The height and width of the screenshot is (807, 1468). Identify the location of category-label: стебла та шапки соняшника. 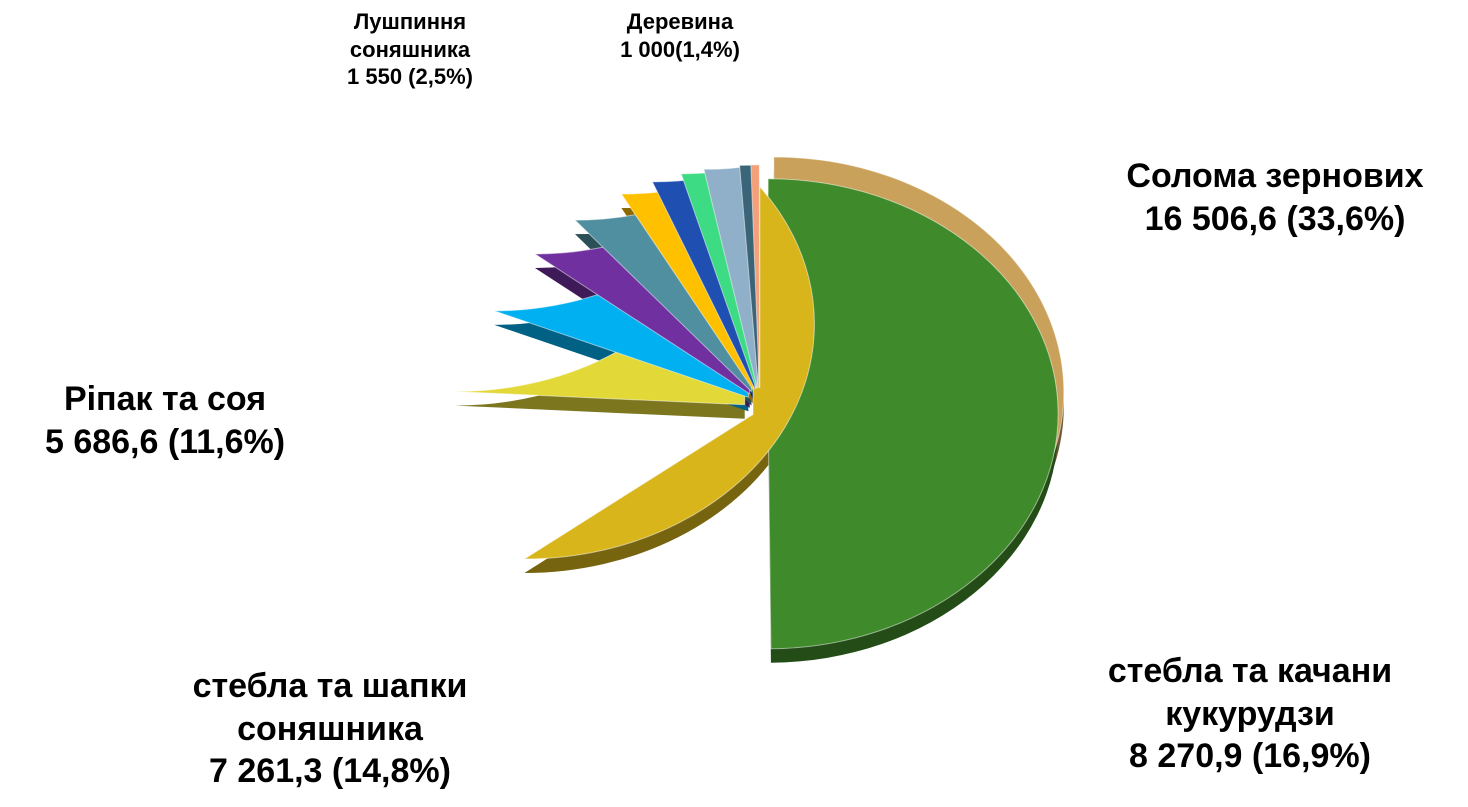
(330, 707).